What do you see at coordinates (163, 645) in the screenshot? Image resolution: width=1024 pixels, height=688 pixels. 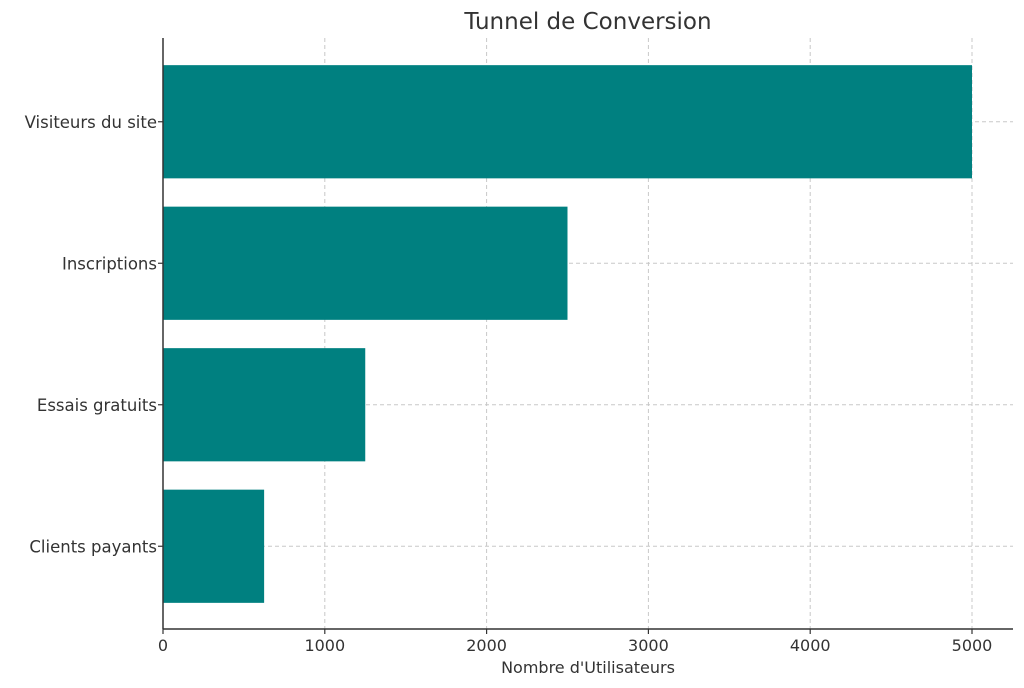 I see `x-tick-label: 0` at bounding box center [163, 645].